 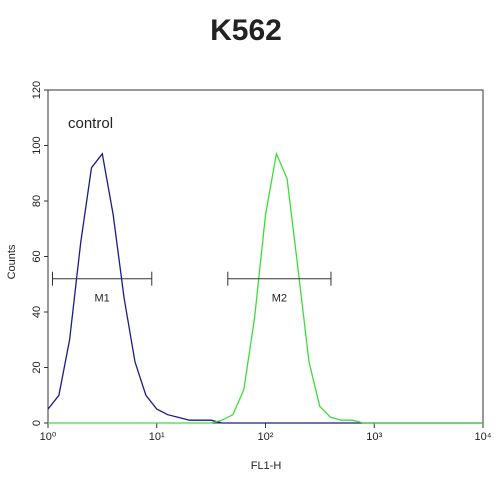 I want to click on y-tick-label: 20, so click(x=37, y=367).